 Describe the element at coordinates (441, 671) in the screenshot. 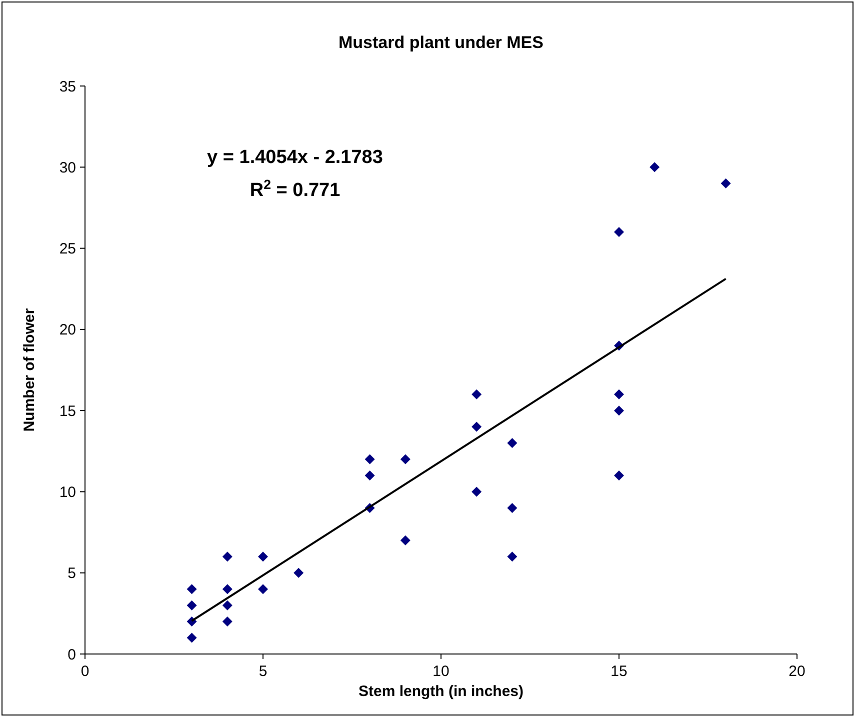

I see `x-tick-label: 10` at that location.